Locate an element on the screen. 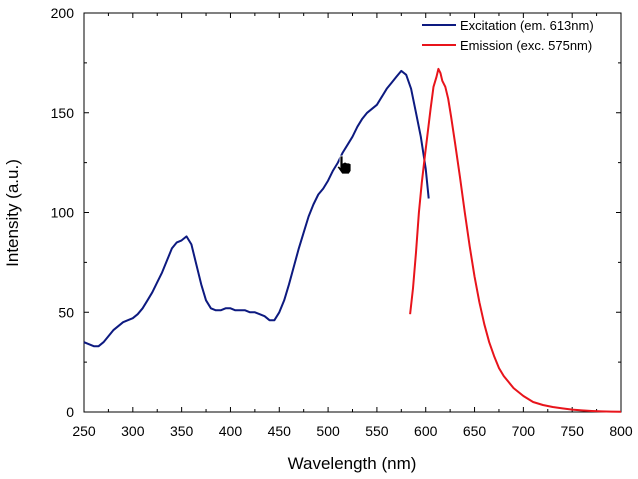 This screenshot has width=638, height=479. y-axis-title: Intensity (a.u.) is located at coordinates (12, 213).